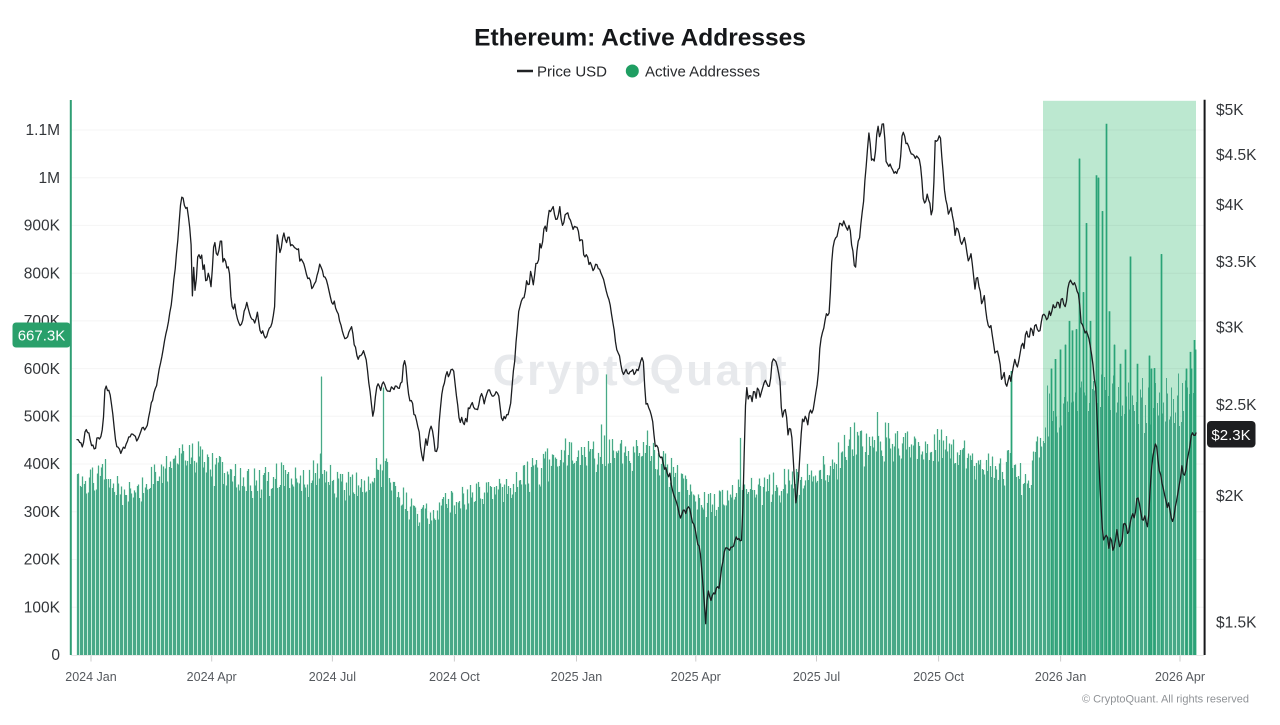 Image resolution: width=1280 pixels, height=725 pixels. What do you see at coordinates (1230, 205) in the screenshot?
I see `svg-text: $4K` at bounding box center [1230, 205].